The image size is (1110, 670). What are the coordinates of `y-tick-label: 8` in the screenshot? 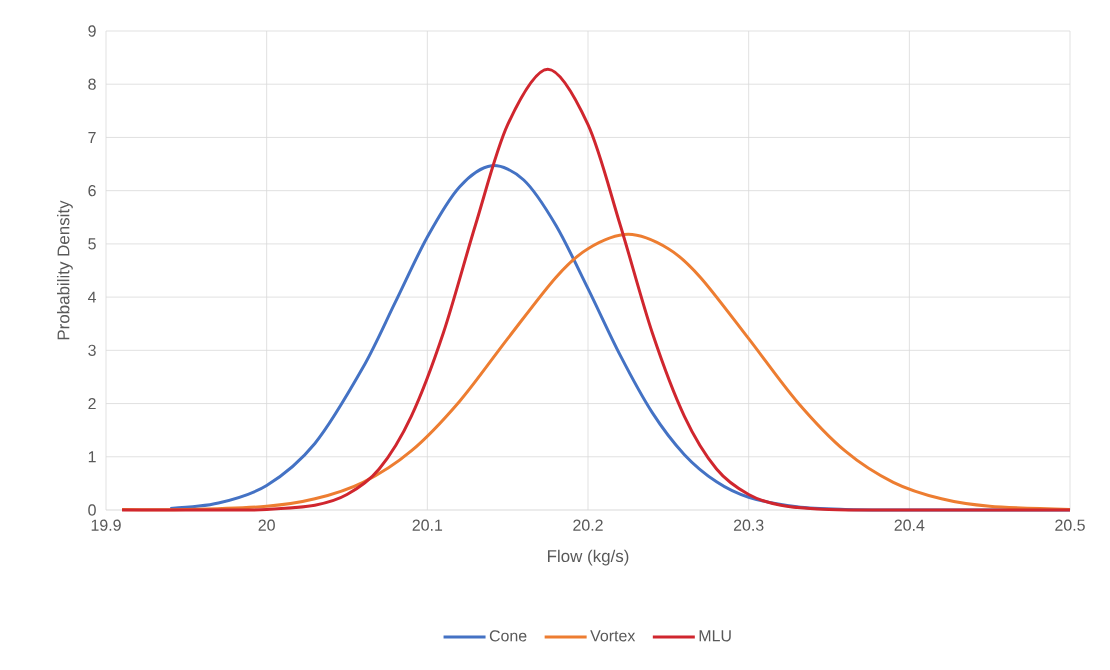 It's located at (92, 84).